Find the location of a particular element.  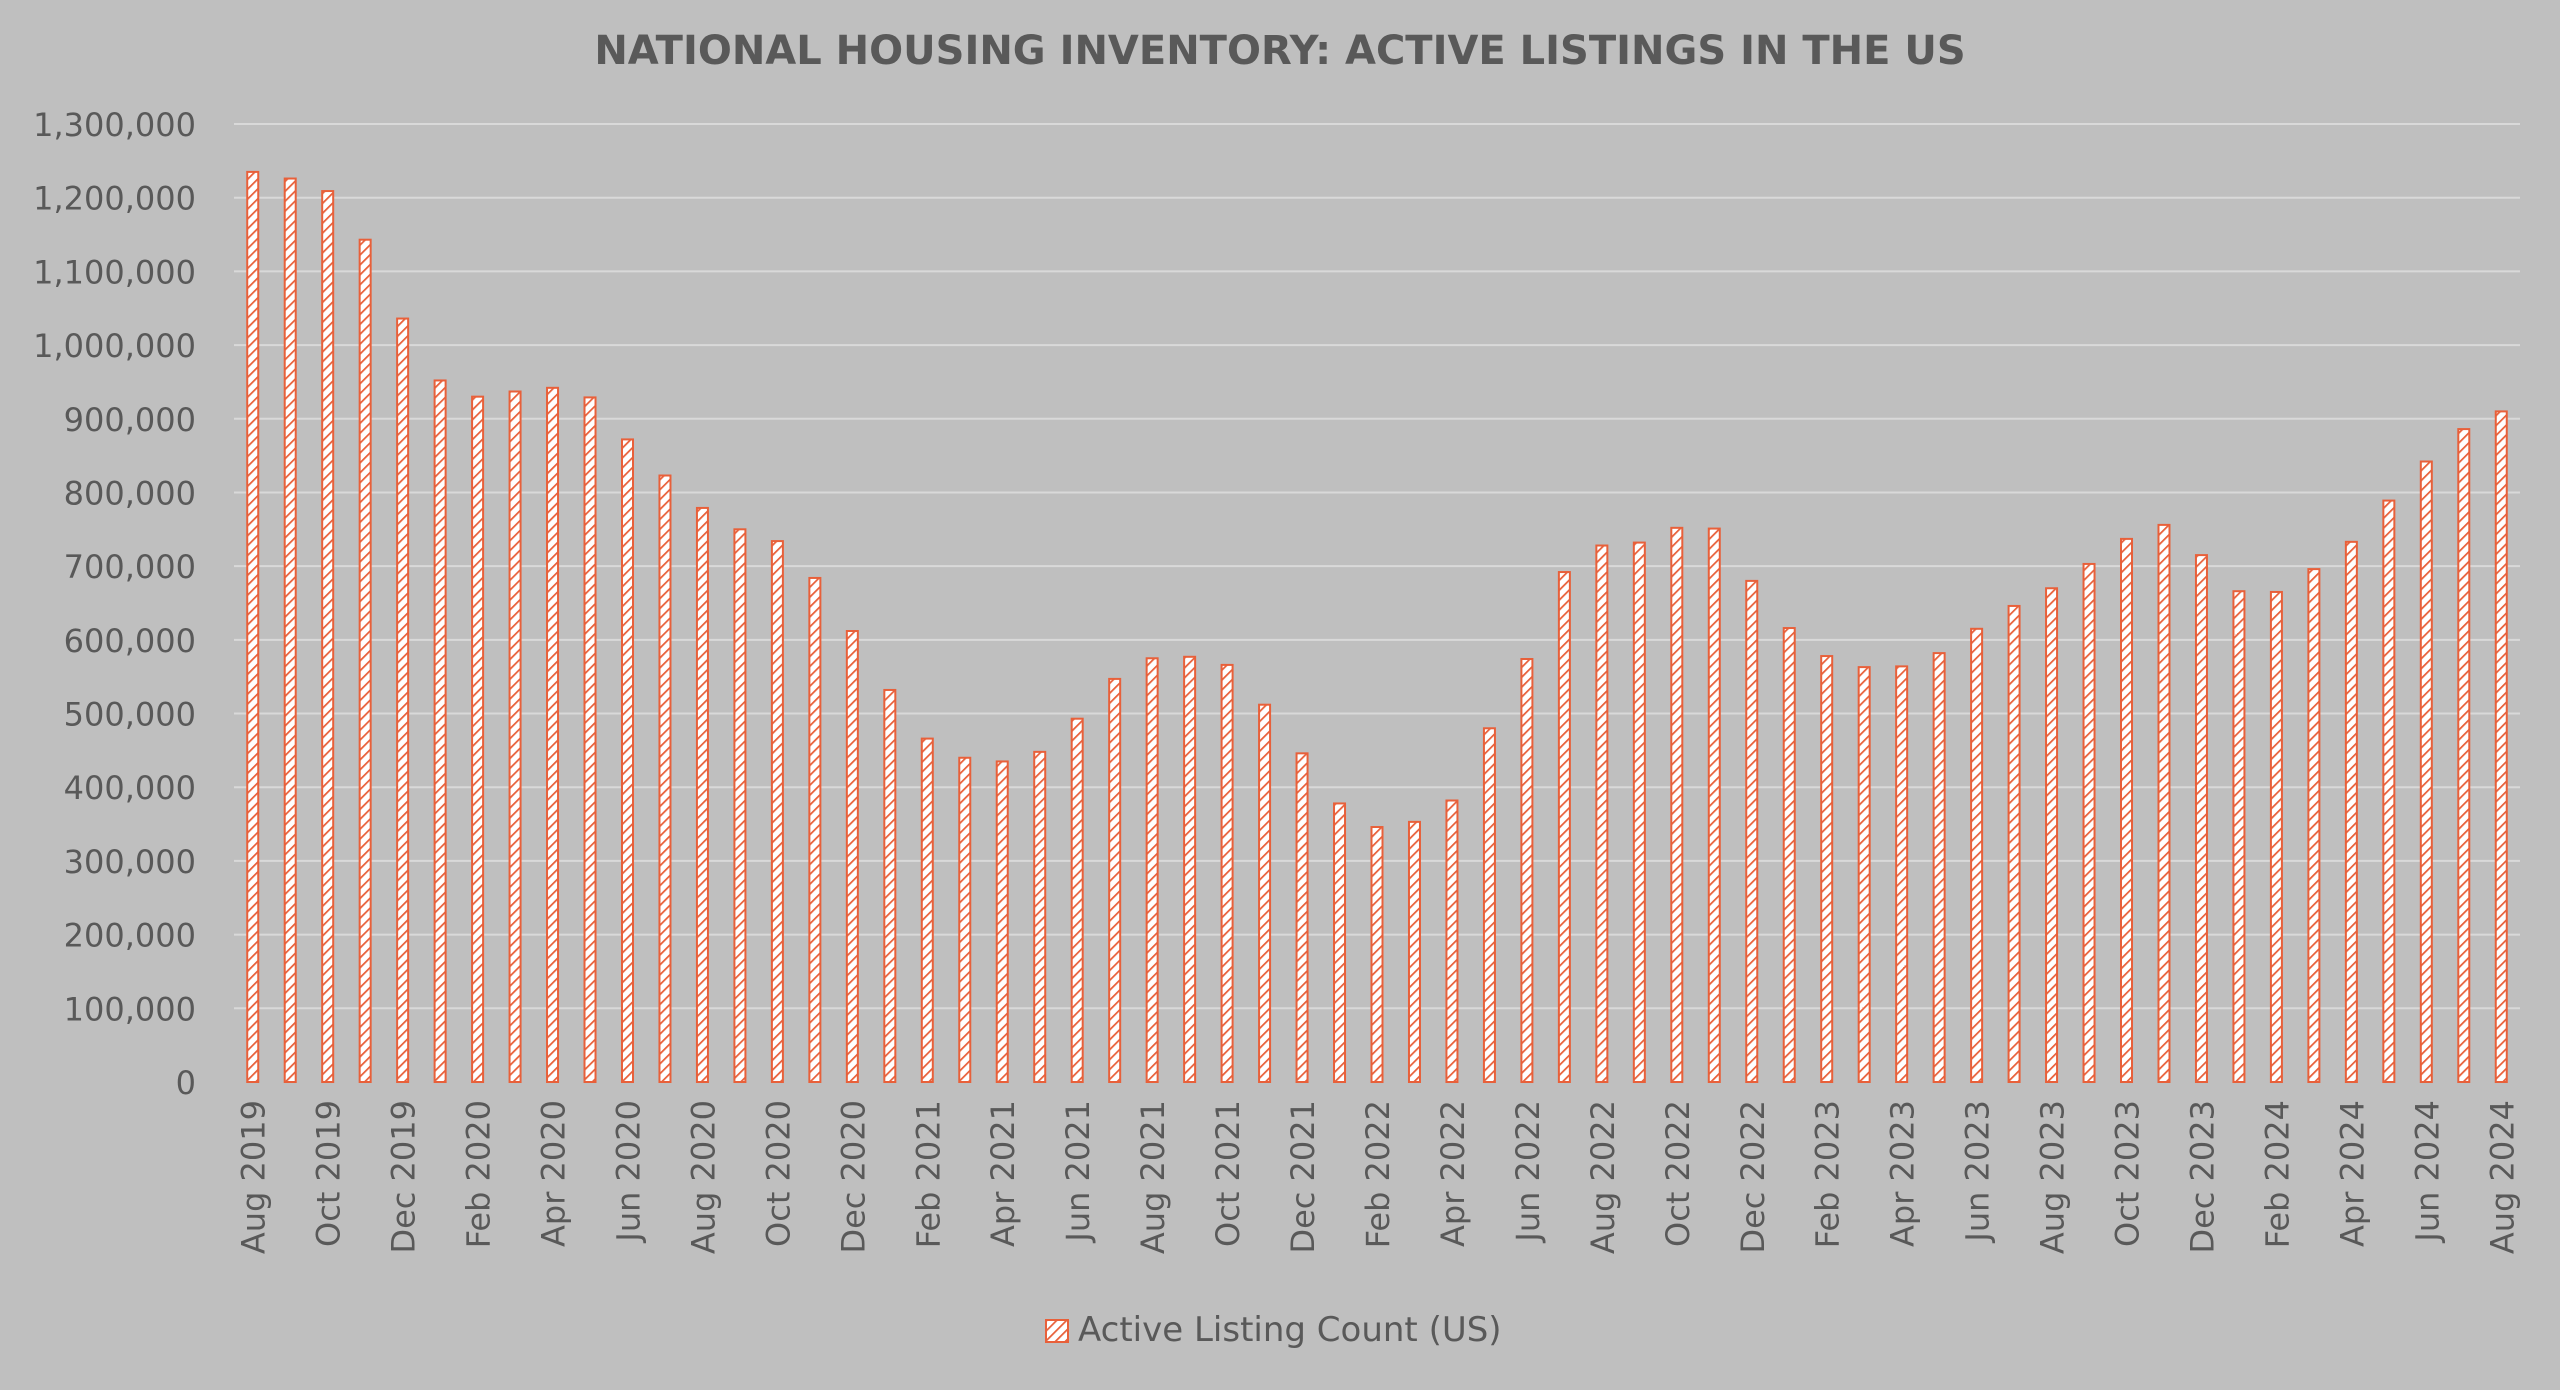

x-tick-label: Aug 2023 is located at coordinates (2053, 1177).